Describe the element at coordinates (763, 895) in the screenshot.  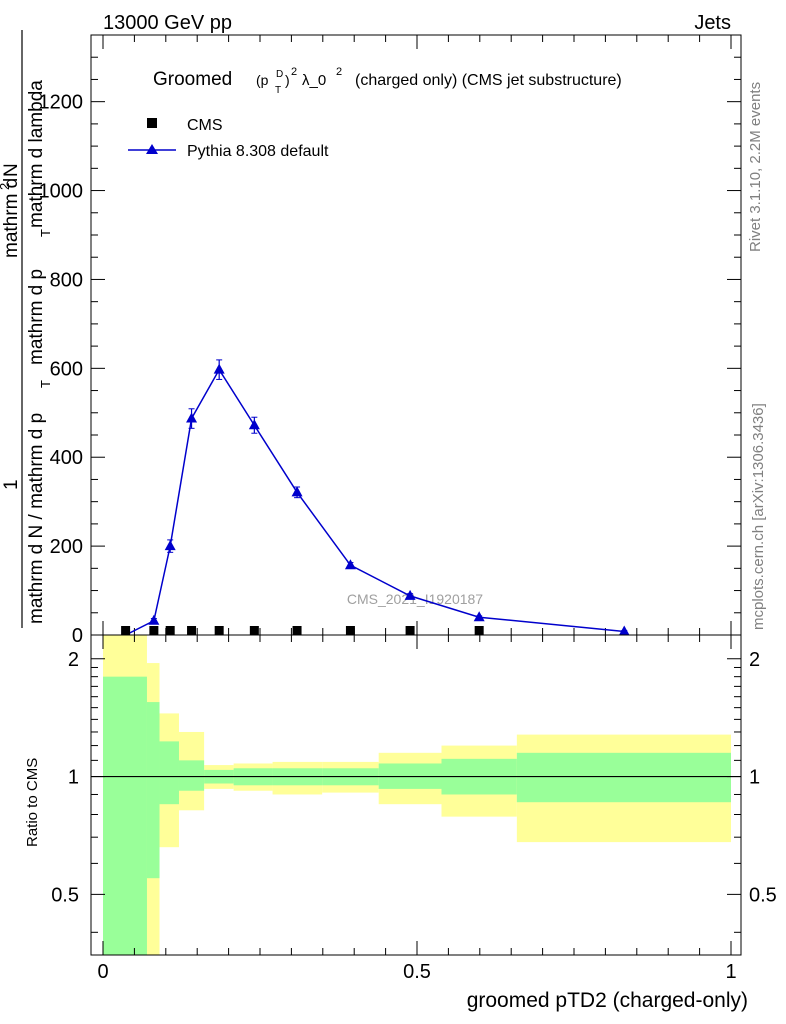
I see `ratio-y-tick-label-right: 0.5` at that location.